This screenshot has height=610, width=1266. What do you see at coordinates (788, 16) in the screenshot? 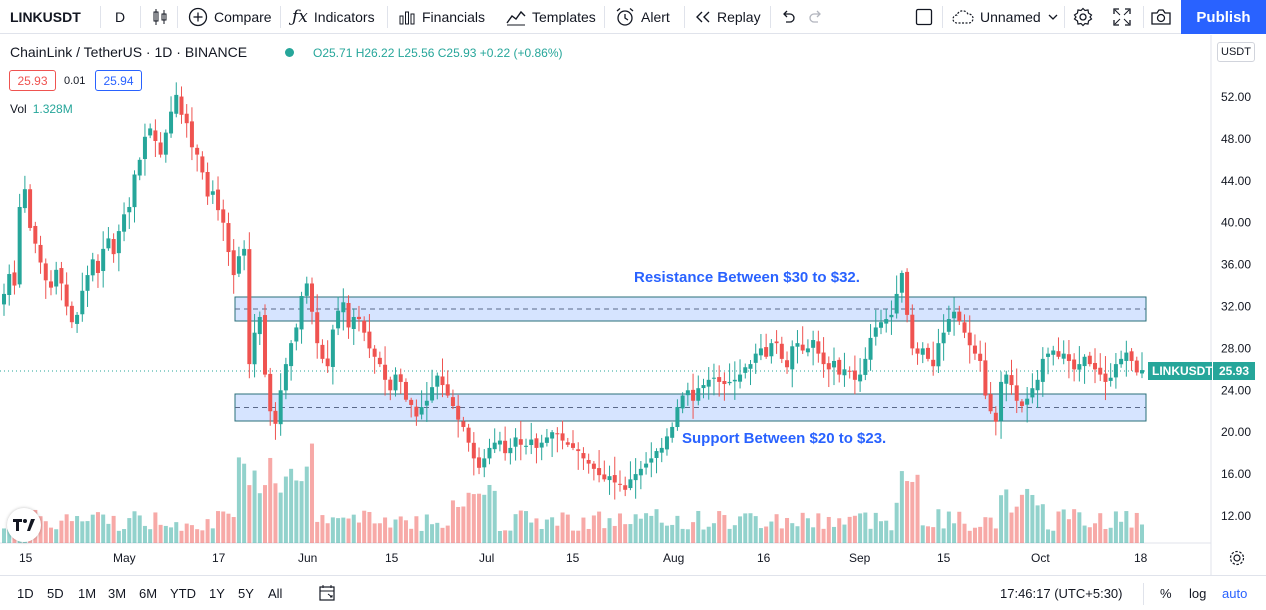
I see `undo-button` at bounding box center [788, 16].